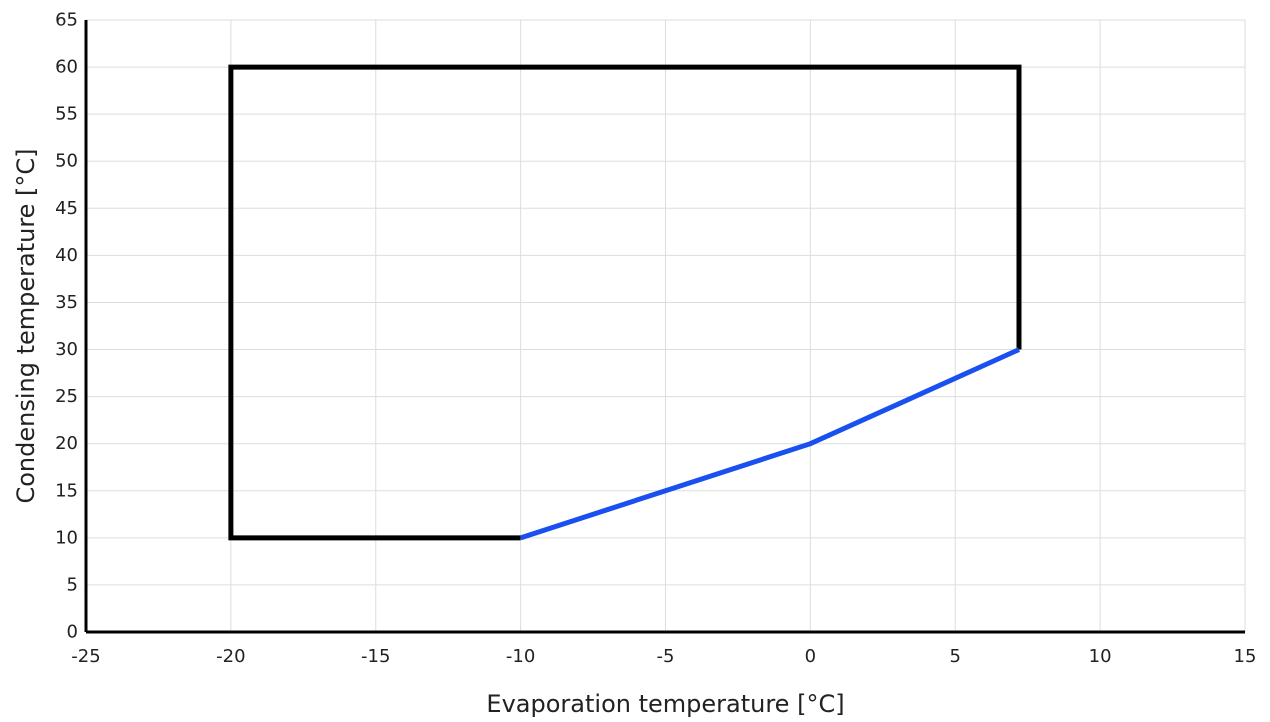 The height and width of the screenshot is (722, 1270). What do you see at coordinates (66, 20) in the screenshot?
I see `y-tick-label: 65` at bounding box center [66, 20].